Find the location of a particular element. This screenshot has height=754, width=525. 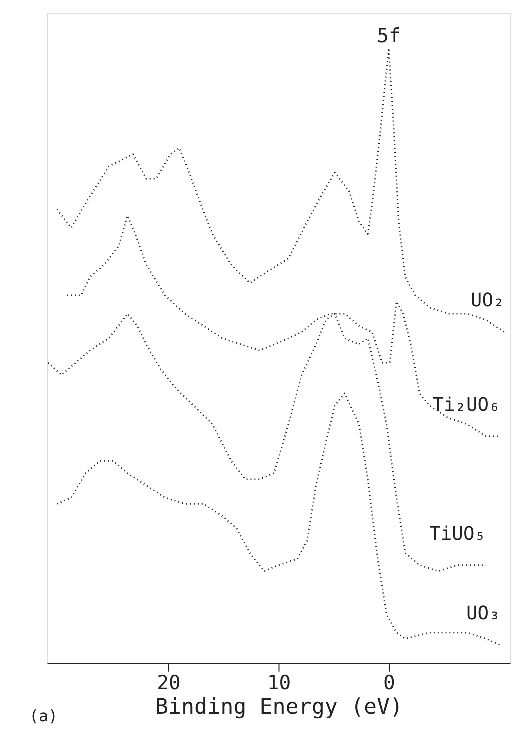

series-label: UO₃ is located at coordinates (483, 613).